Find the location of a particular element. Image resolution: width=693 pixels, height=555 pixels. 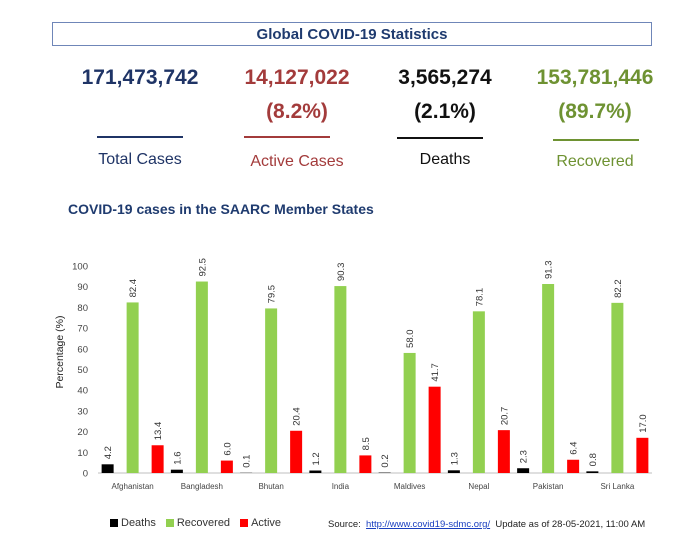

data-label-deaths: 1.3 is located at coordinates (454, 458).